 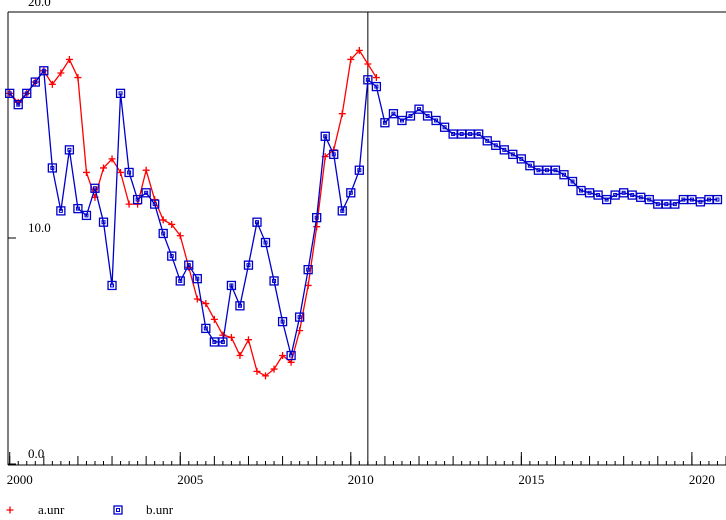 What do you see at coordinates (39, 4) in the screenshot?
I see `y-tick-label: 20.0` at bounding box center [39, 4].